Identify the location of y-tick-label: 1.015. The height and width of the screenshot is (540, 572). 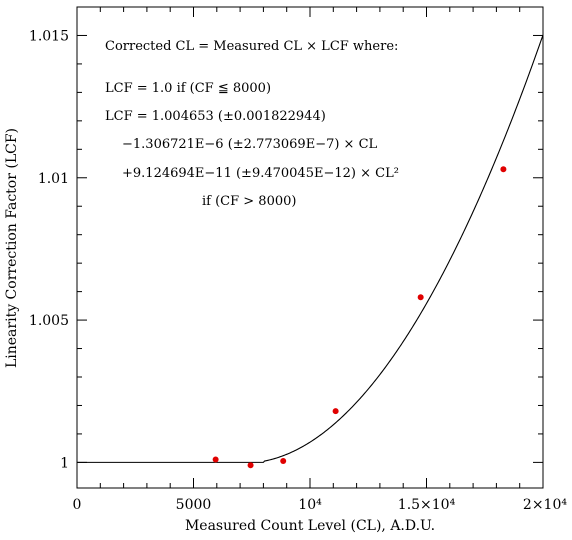
(49, 36).